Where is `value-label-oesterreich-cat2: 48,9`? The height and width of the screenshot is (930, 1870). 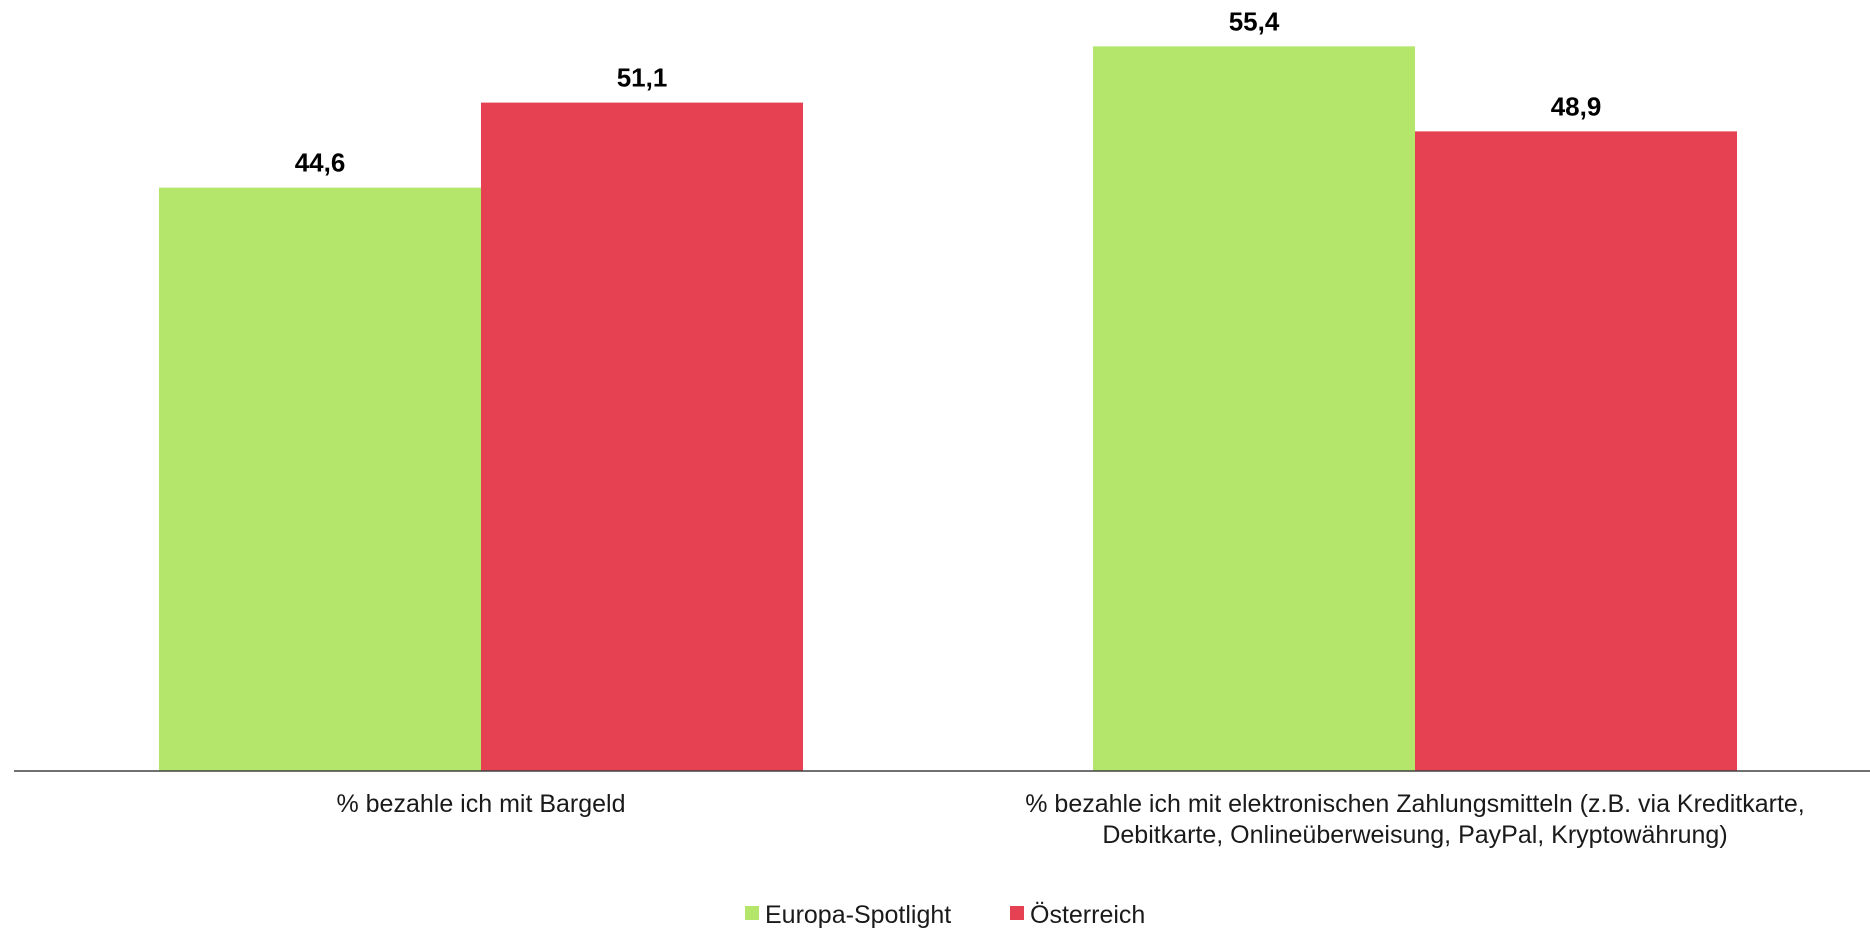
value-label-oesterreich-cat2: 48,9 is located at coordinates (1576, 106).